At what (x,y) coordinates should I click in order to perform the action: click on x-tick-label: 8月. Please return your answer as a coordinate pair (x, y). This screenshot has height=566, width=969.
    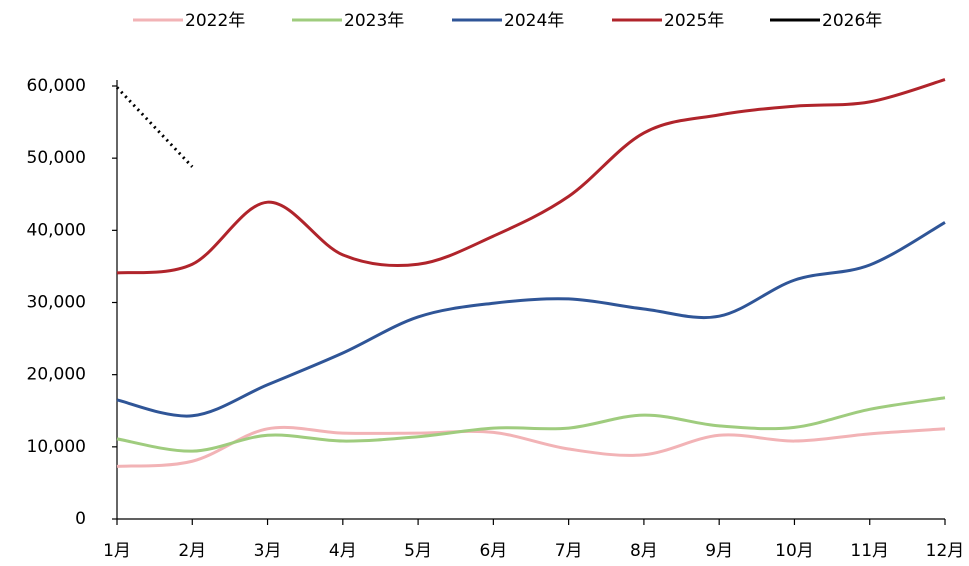
    Looking at the image, I should click on (644, 551).